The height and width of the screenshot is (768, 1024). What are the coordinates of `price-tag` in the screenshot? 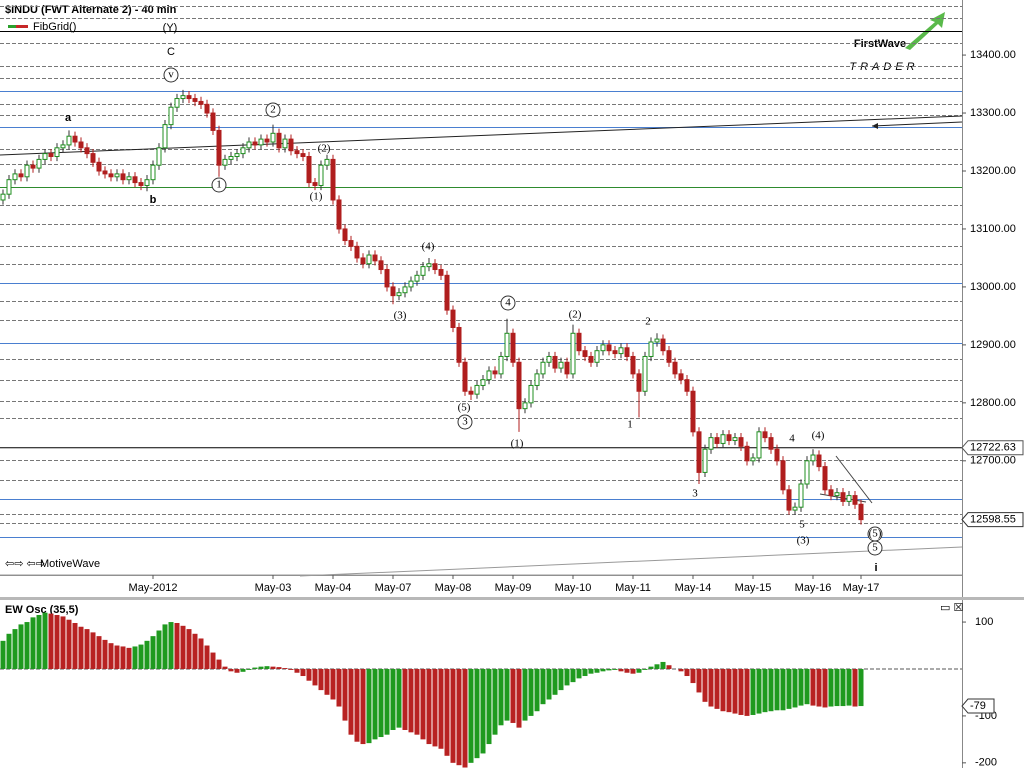 It's located at (992, 520).